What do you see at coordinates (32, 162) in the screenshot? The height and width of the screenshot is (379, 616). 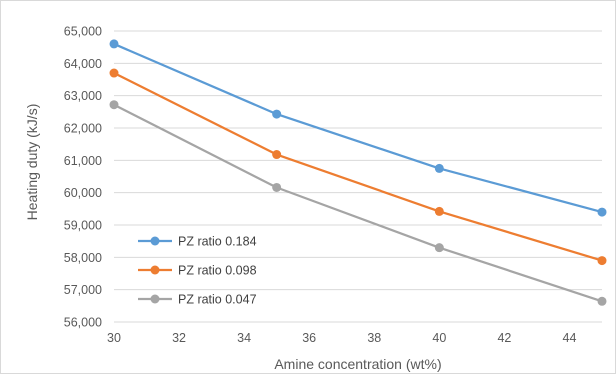 I see `y-axis-title: Heating duty (kJ/s)` at bounding box center [32, 162].